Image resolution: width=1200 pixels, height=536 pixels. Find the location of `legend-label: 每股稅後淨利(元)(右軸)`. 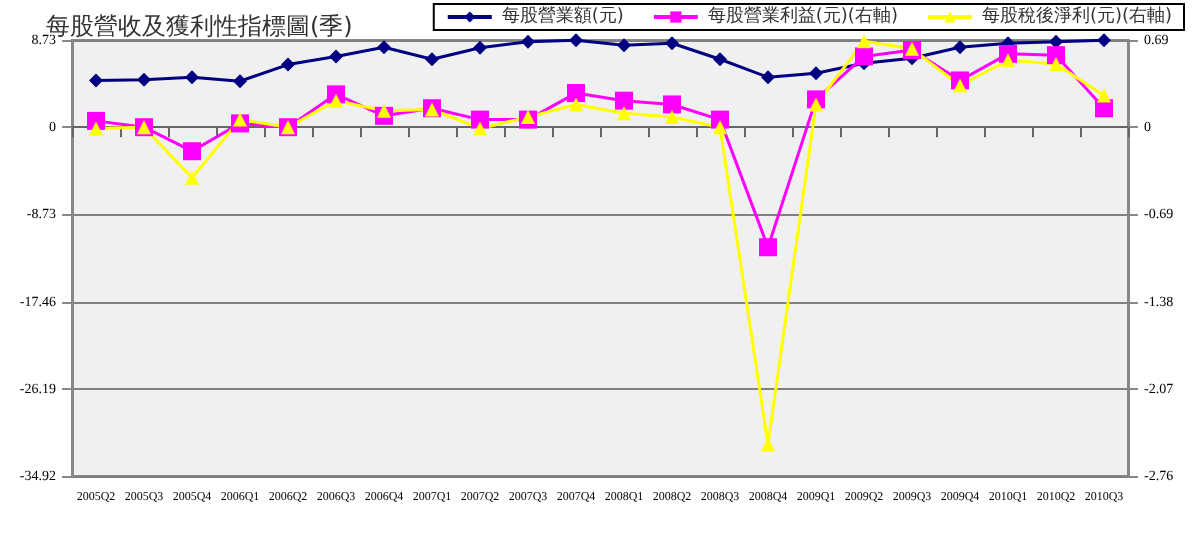

legend-label: 每股稅後淨利(元)(右軸) is located at coordinates (1076, 16).